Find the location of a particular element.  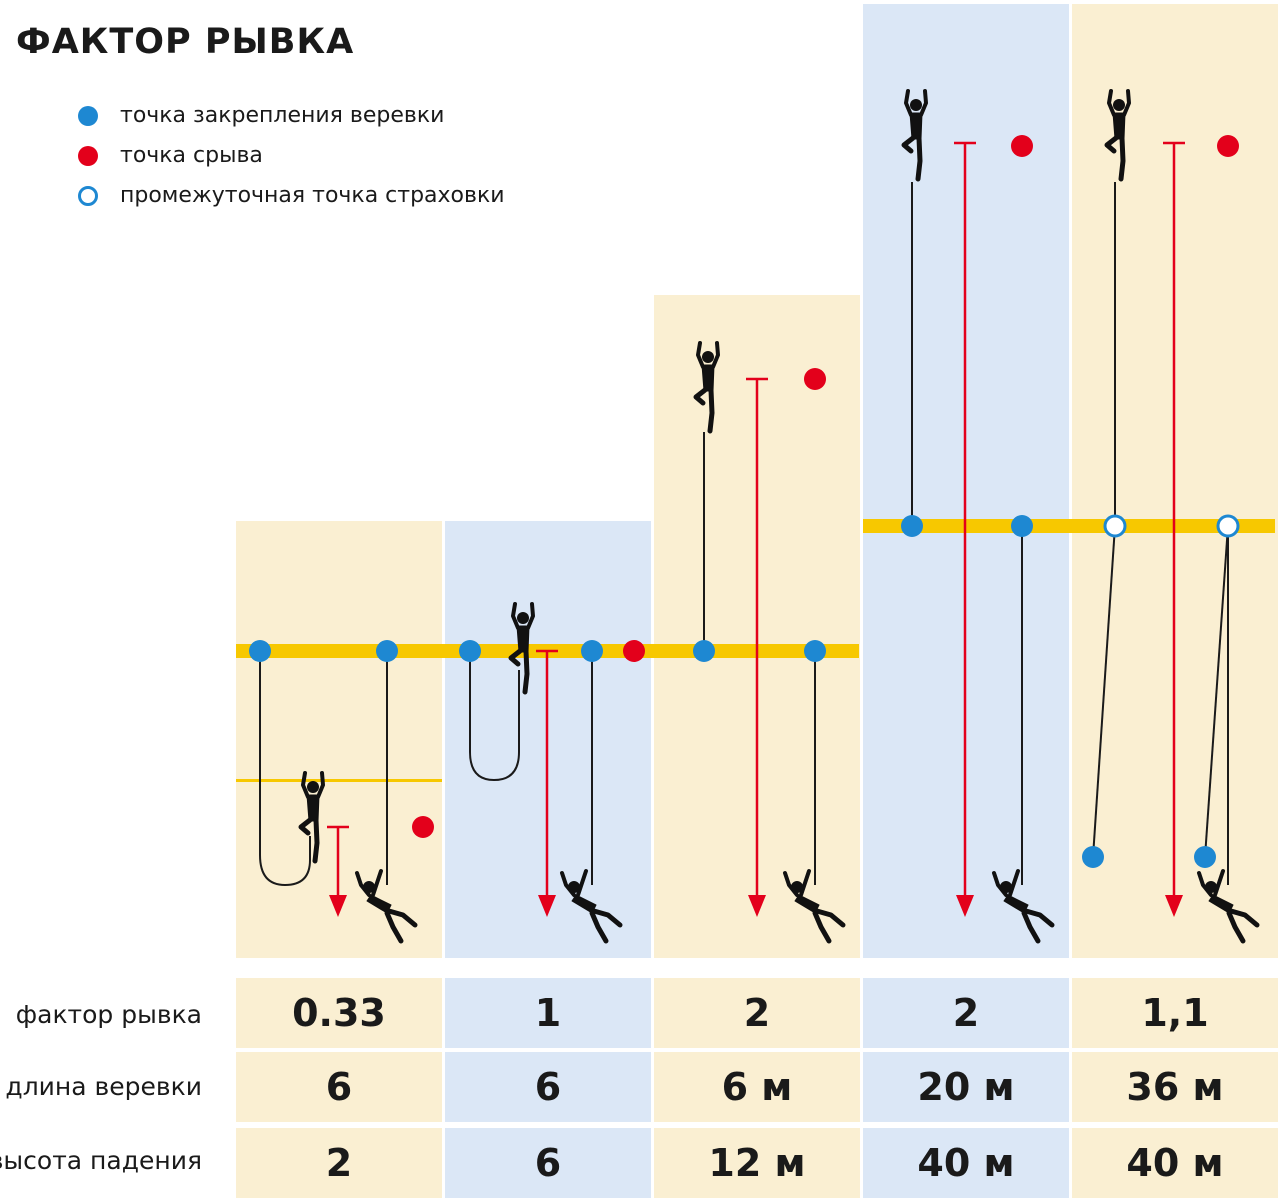

row-label-fall-height: высота падения is located at coordinates (101, 1160).